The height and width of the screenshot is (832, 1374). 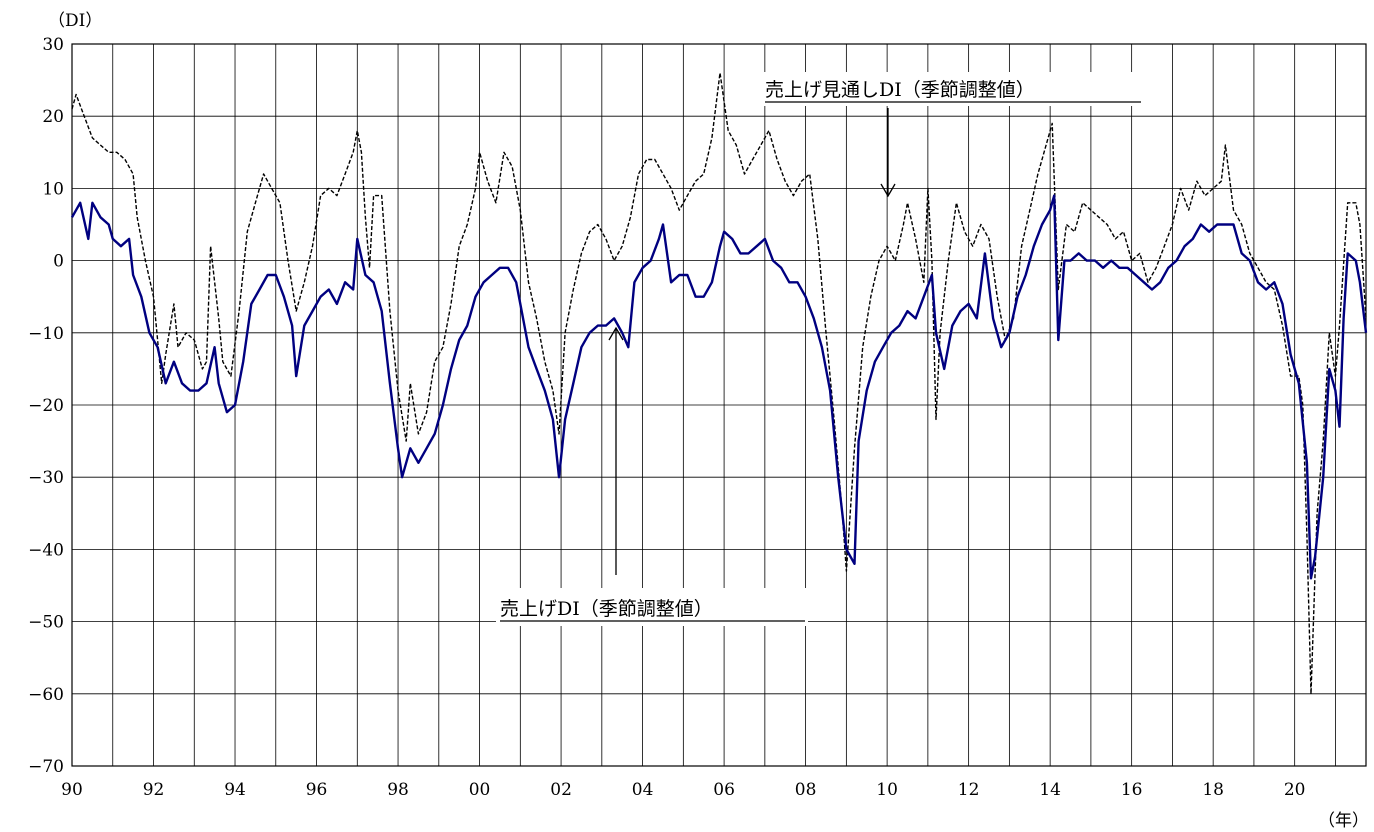 I want to click on x-tick-label: 08, so click(x=806, y=790).